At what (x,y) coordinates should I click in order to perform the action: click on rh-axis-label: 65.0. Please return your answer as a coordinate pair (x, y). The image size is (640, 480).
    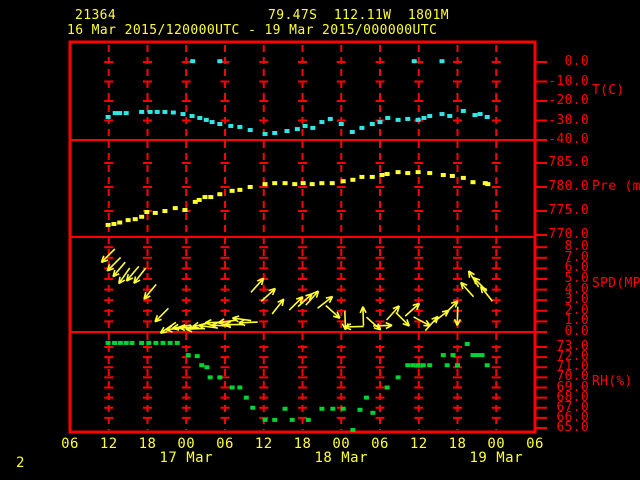
    Looking at the image, I should click on (572, 427).